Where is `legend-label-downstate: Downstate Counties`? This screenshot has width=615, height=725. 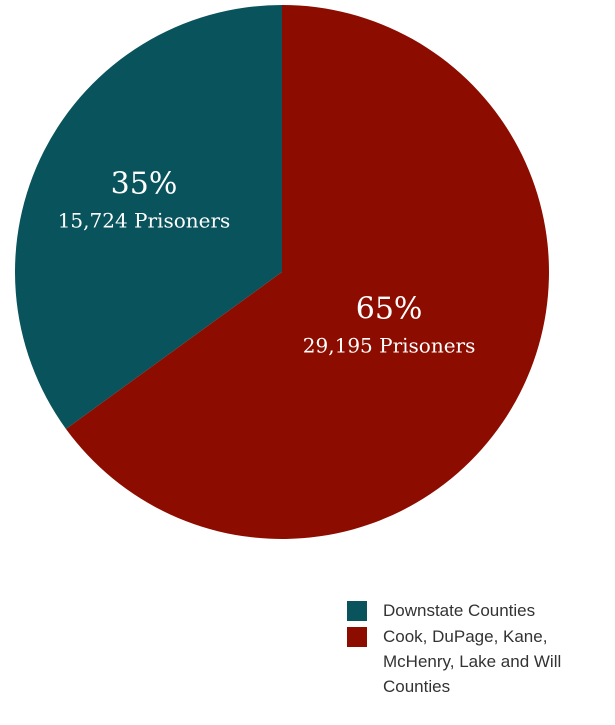 legend-label-downstate: Downstate Counties is located at coordinates (459, 610).